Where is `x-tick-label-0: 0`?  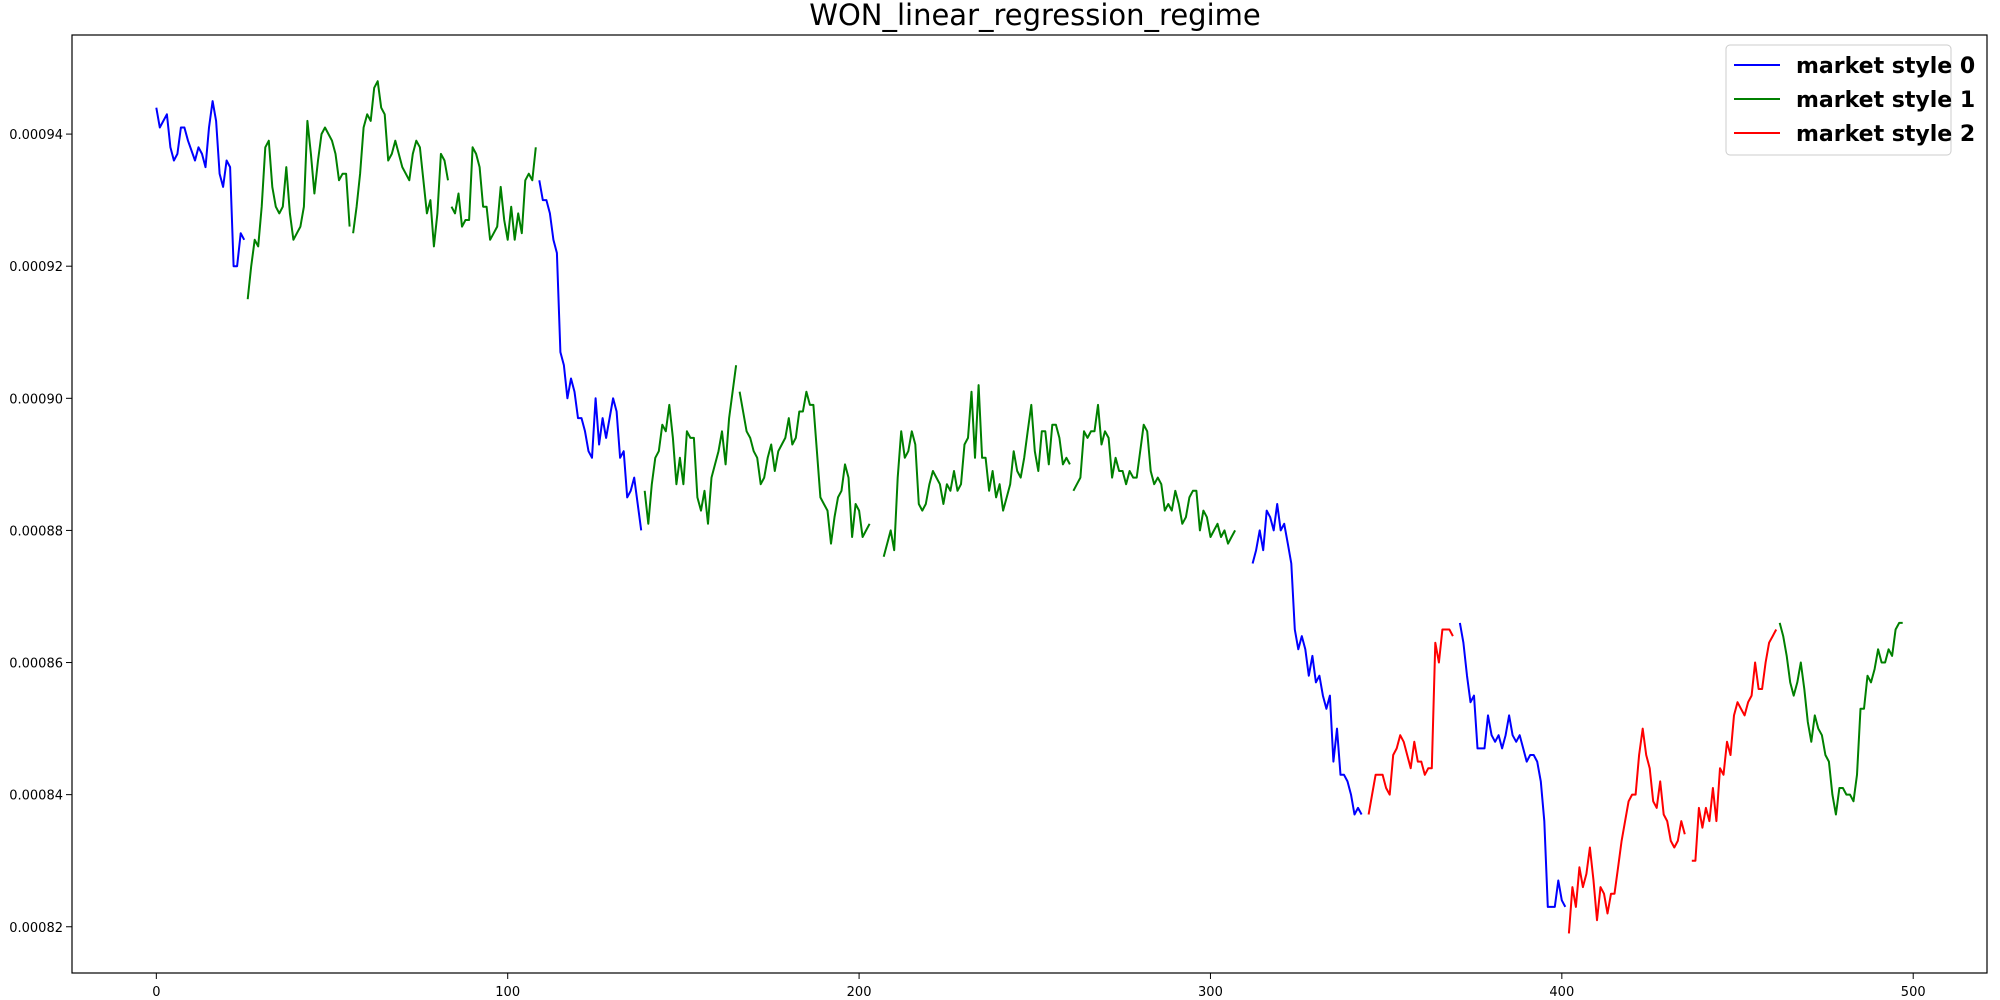
x-tick-label-0: 0 is located at coordinates (156, 992).